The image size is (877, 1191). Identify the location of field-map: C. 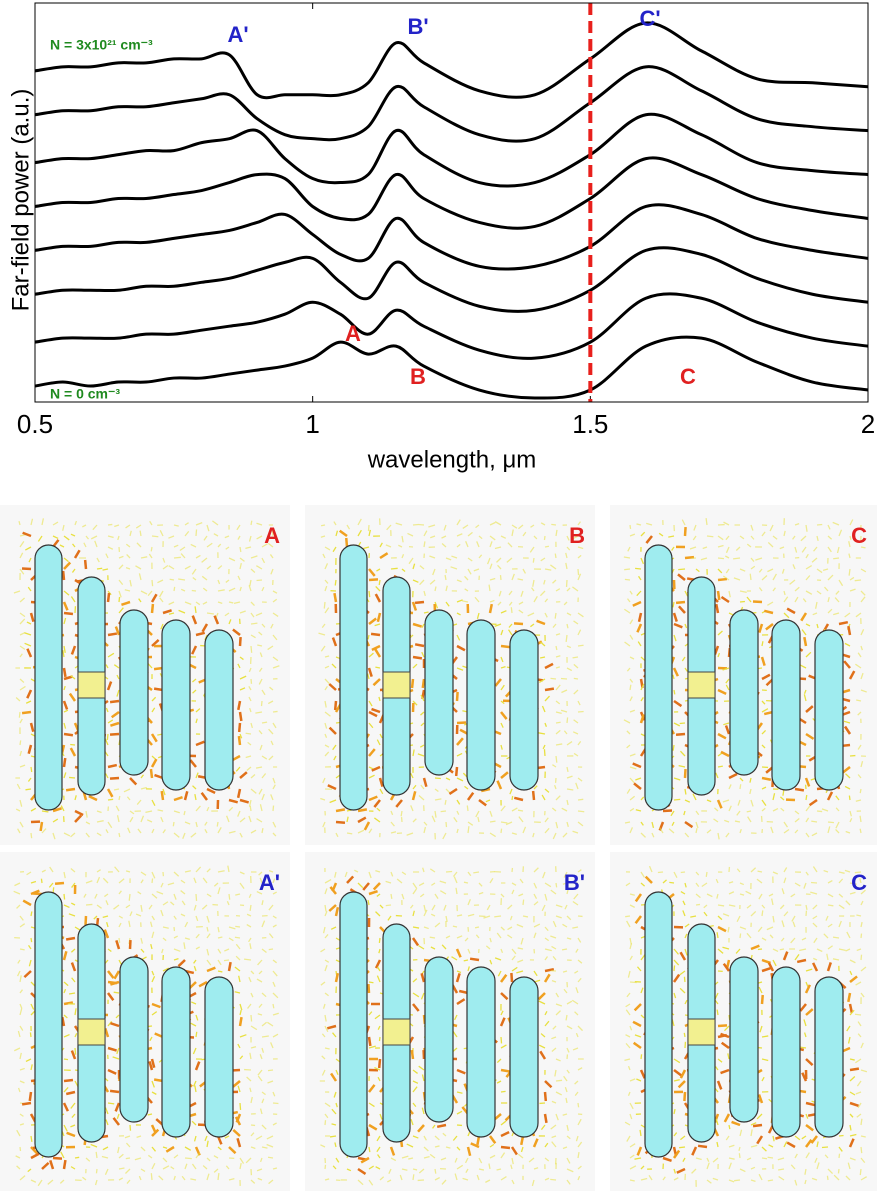
(743, 1021).